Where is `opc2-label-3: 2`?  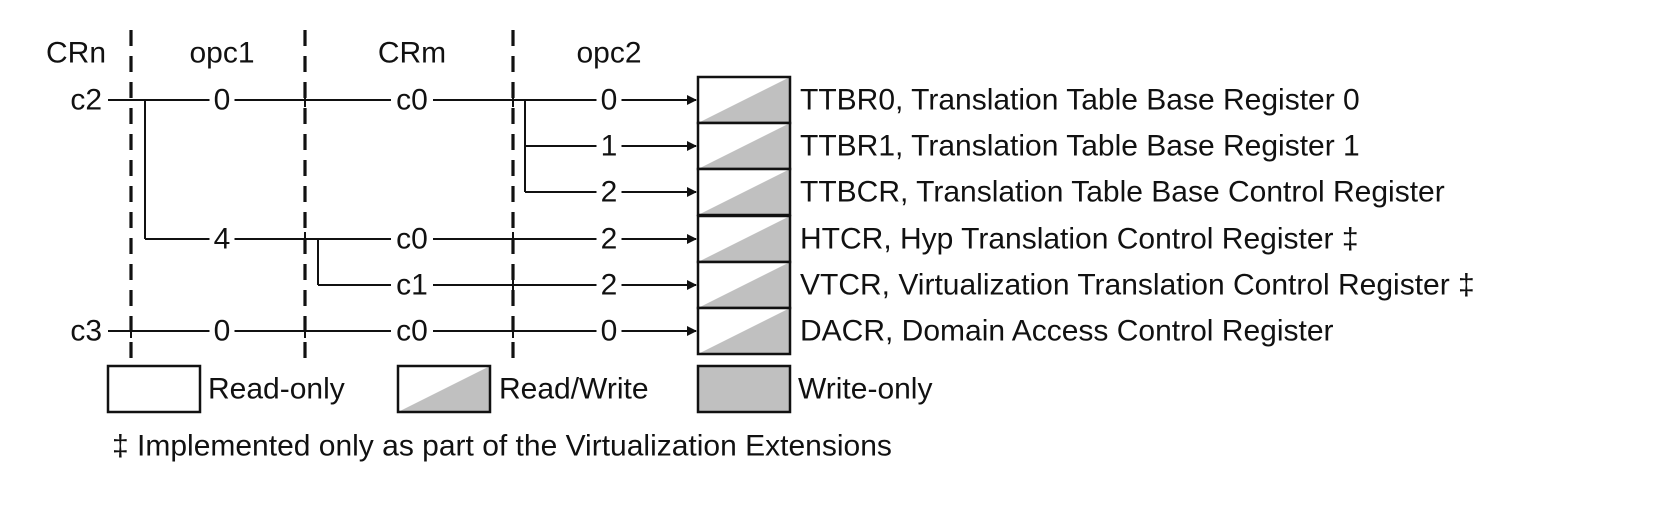 opc2-label-3: 2 is located at coordinates (609, 239).